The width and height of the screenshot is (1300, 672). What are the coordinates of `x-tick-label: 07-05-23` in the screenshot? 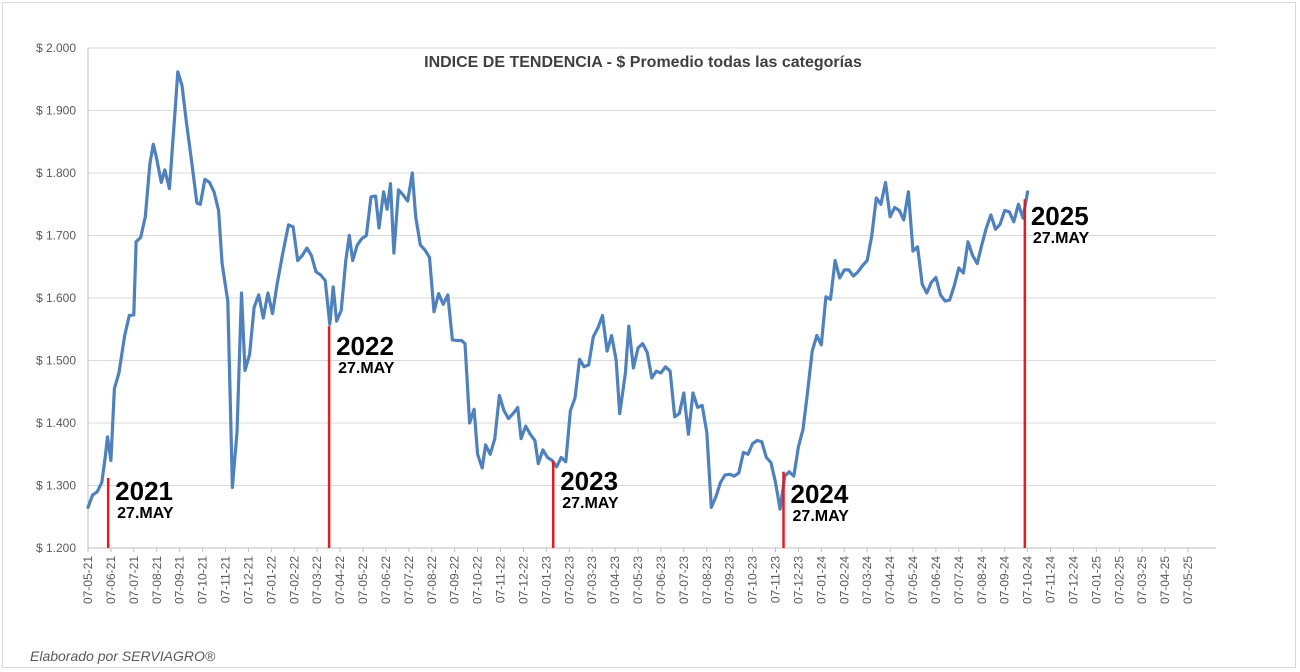 It's located at (638, 580).